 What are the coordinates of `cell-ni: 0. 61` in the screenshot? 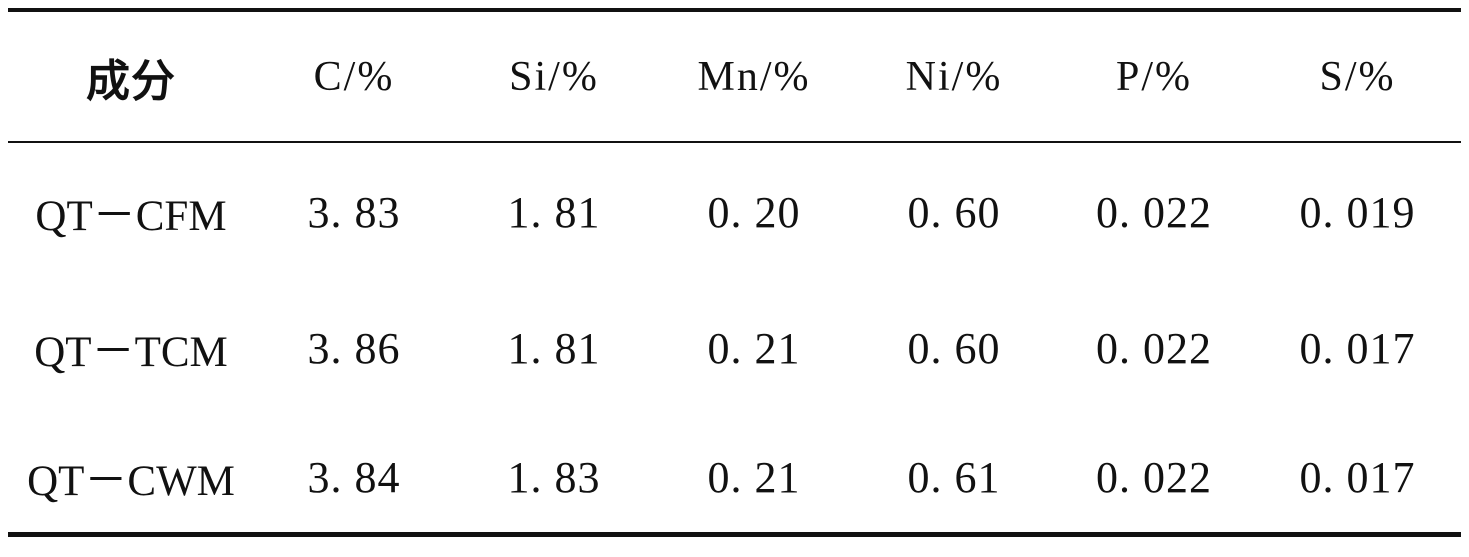 It's located at (954, 477).